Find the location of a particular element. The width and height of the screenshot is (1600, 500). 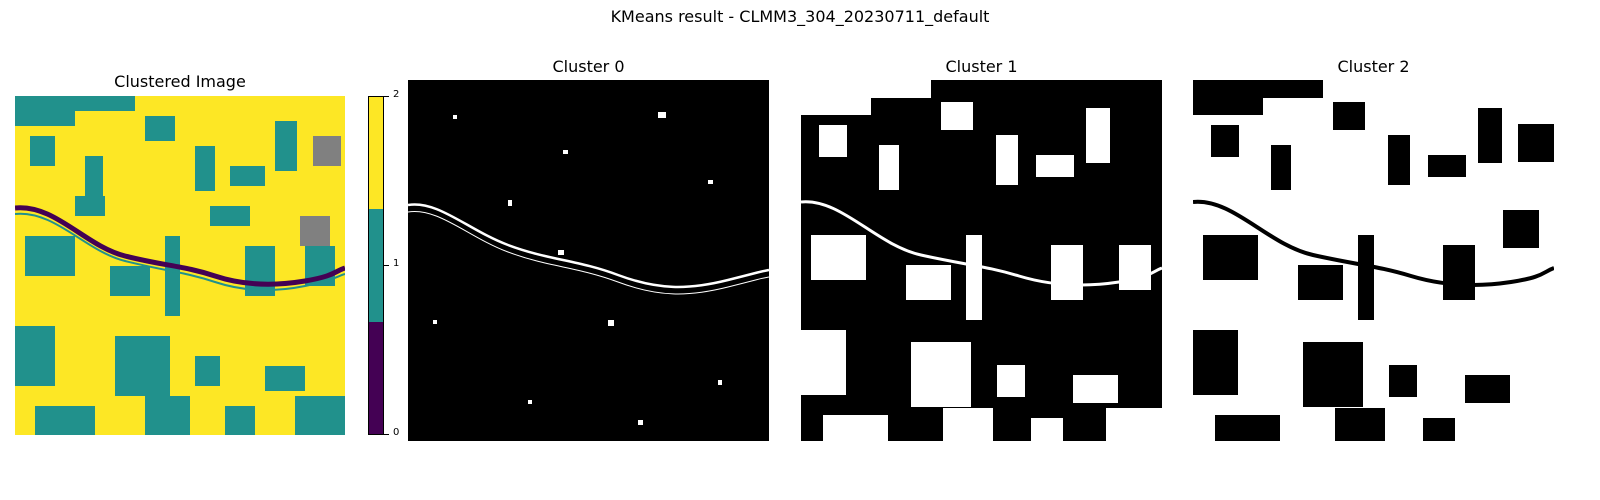

clustered-image-title: Clustered Image is located at coordinates (180, 81).